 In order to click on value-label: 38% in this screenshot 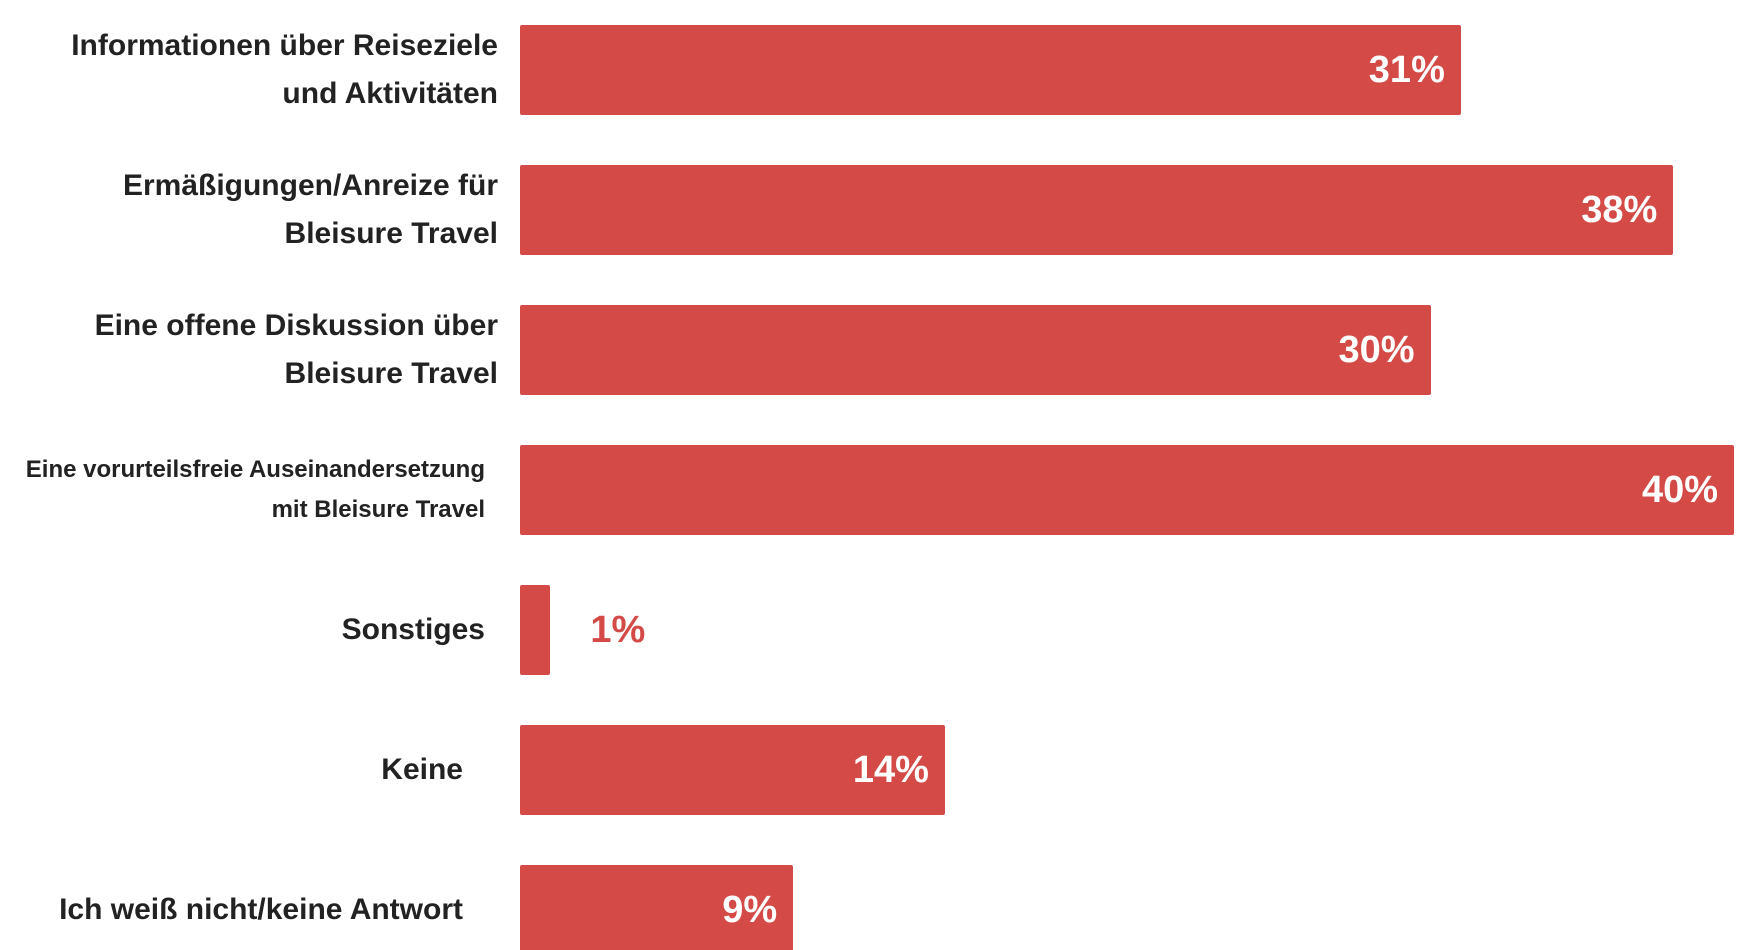, I will do `click(1619, 209)`.